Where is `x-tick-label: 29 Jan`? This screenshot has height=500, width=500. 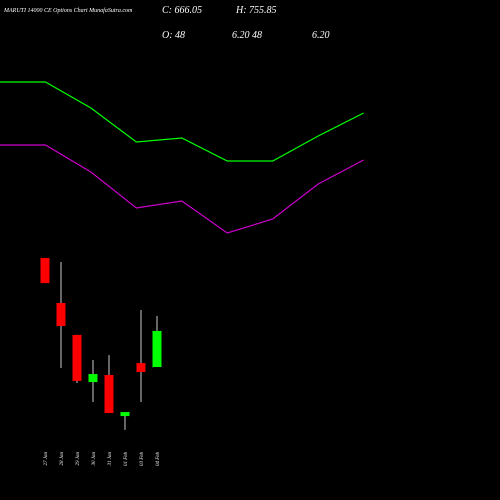 x-tick-label: 29 Jan is located at coordinates (78, 459).